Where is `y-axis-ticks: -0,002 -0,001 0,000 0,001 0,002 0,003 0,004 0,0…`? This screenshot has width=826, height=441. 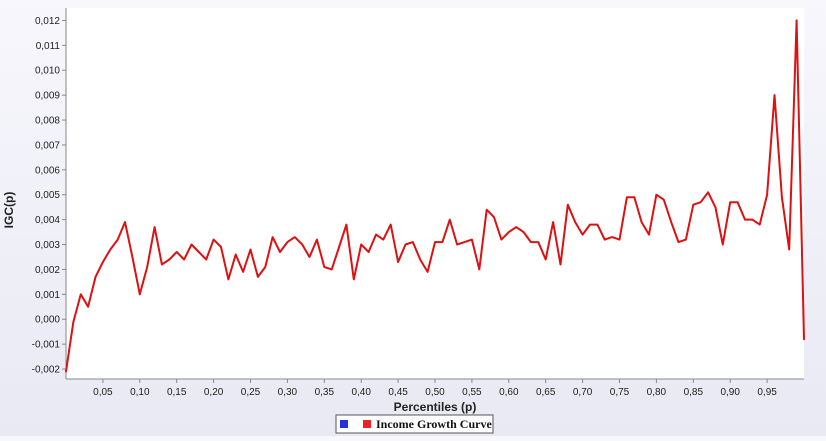 y-axis-ticks: -0,002 -0,001 0,000 0,001 0,002 0,003 0,004 0,0… is located at coordinates (49, 196).